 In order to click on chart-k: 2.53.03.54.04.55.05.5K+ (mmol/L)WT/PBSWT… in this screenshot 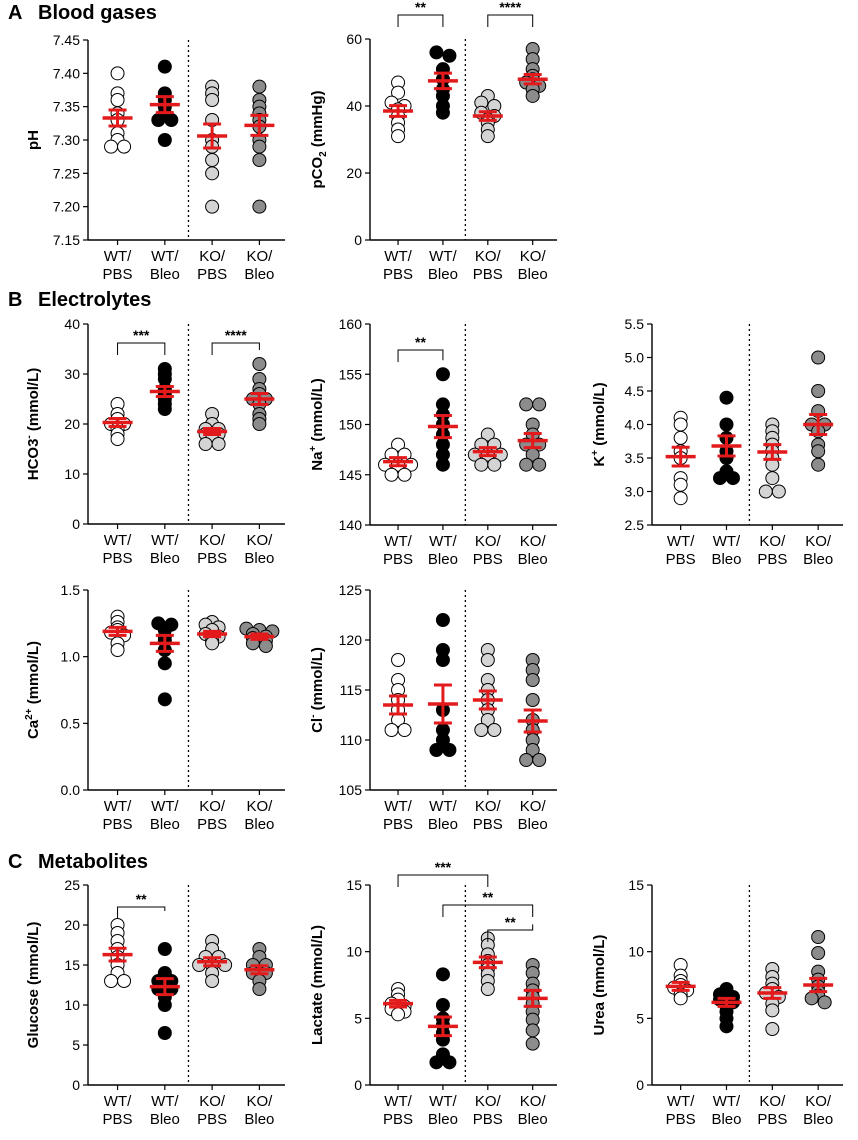, I will do `click(716, 442)`.